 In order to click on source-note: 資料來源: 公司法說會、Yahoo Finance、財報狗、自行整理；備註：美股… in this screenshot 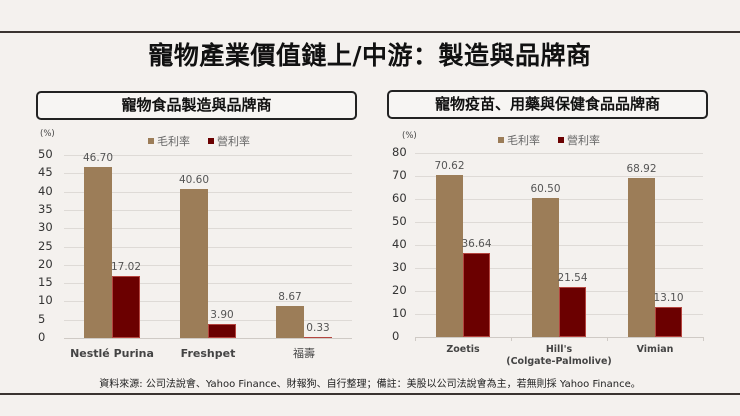, I will do `click(370, 384)`.